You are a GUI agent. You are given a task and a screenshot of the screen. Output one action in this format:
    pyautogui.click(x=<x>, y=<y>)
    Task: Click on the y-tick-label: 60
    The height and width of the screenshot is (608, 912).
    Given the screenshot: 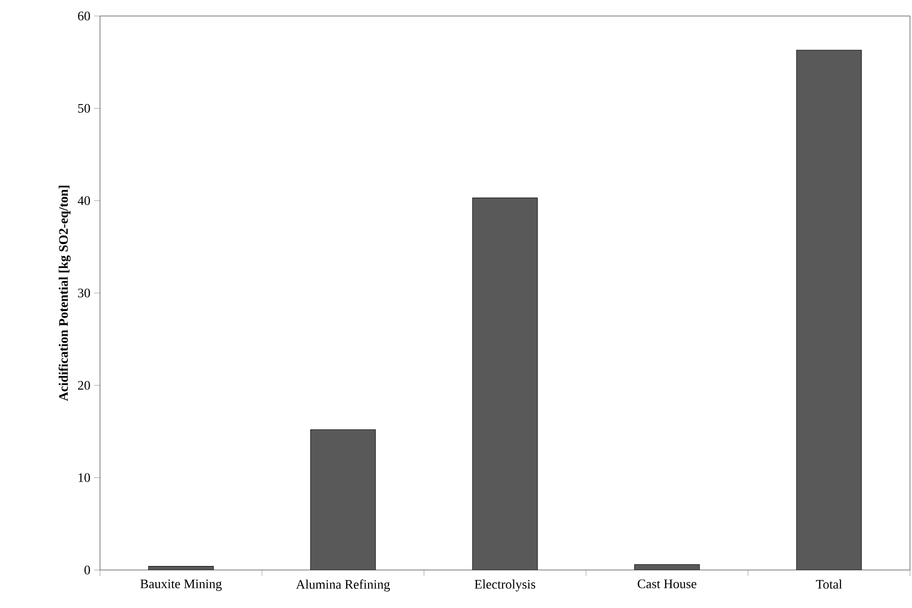 What is the action you would take?
    pyautogui.click(x=84, y=16)
    